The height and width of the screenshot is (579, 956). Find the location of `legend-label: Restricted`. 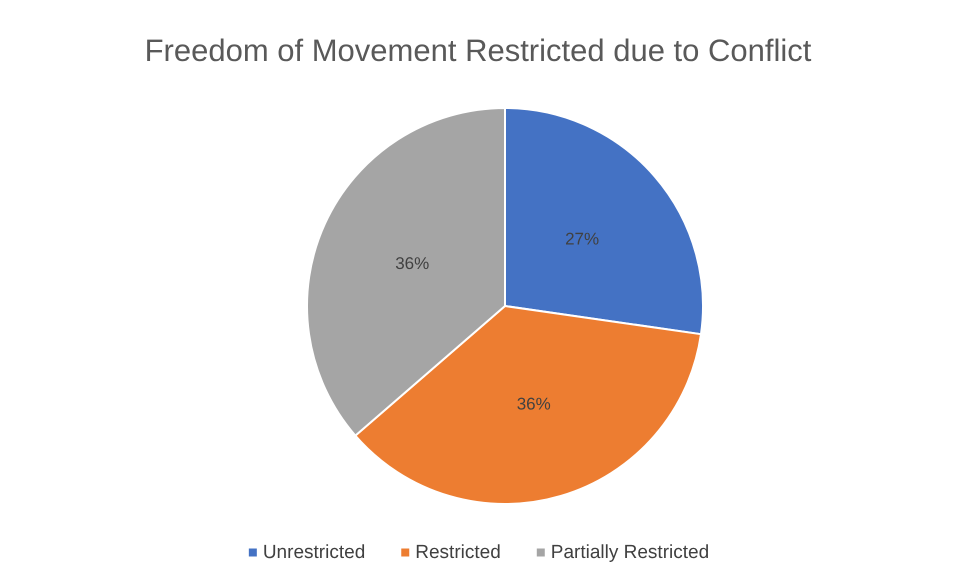

legend-label: Restricted is located at coordinates (458, 552).